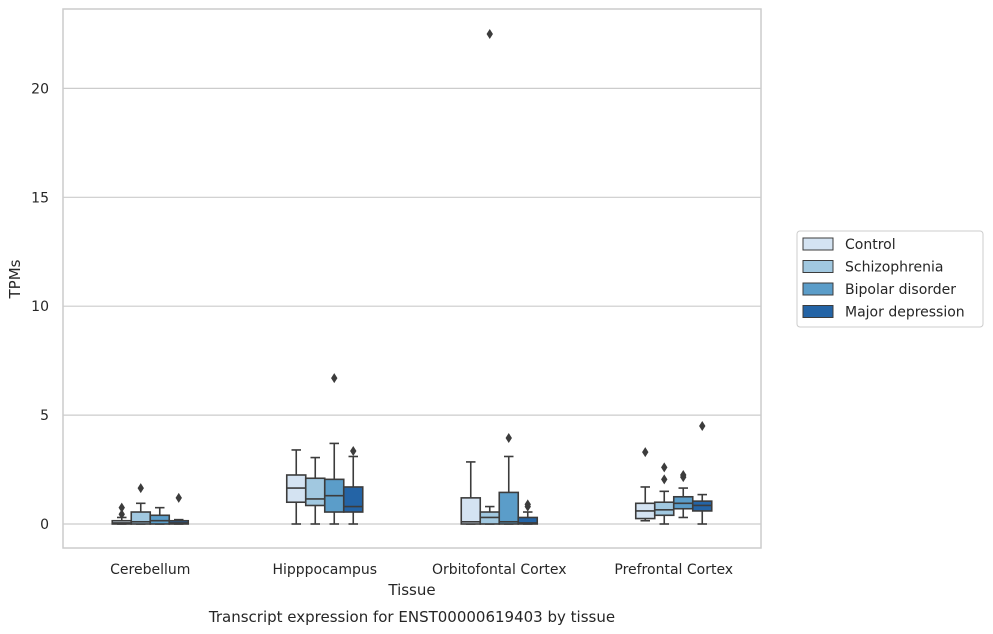  I want to click on legend-label: Major depression, so click(905, 313).